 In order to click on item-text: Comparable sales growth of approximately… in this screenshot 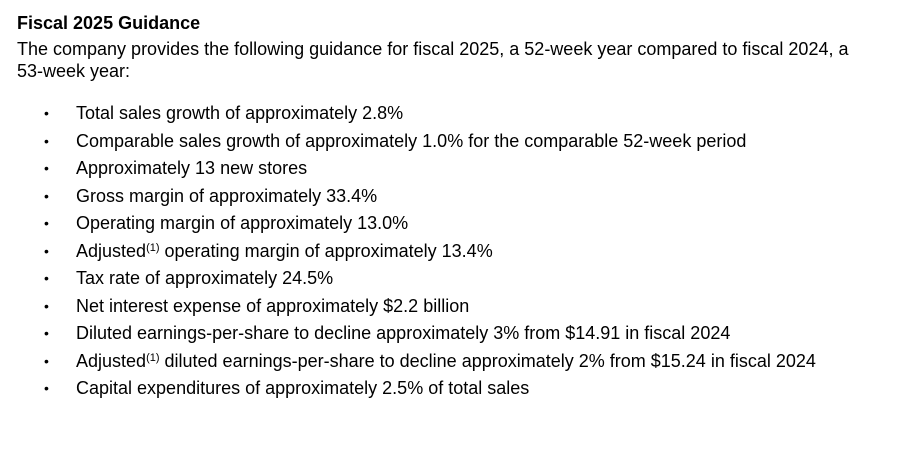, I will do `click(411, 140)`.